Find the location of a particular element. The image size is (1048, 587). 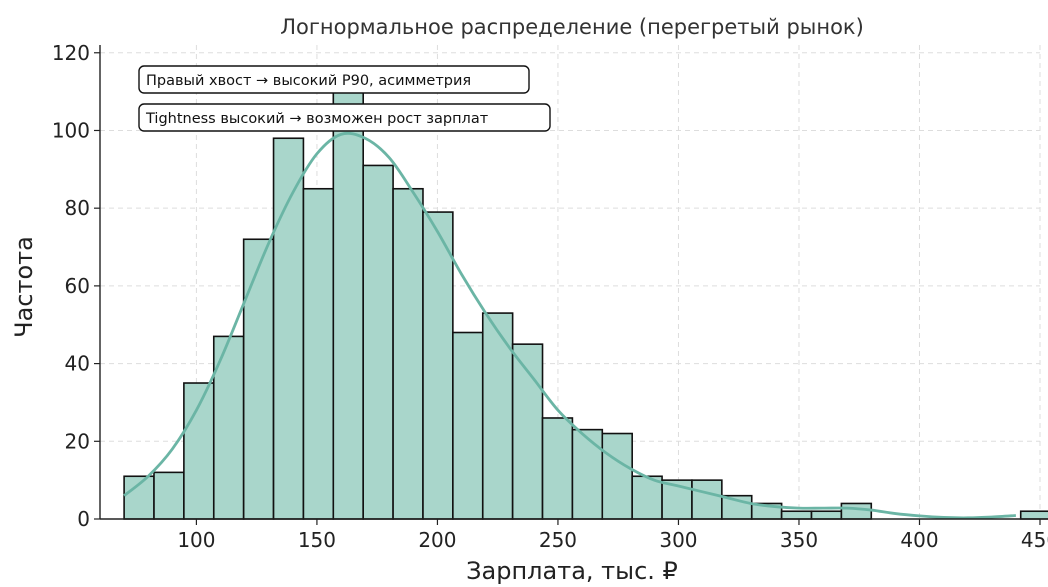

y-tick-label-6: 120 is located at coordinates (71, 53).